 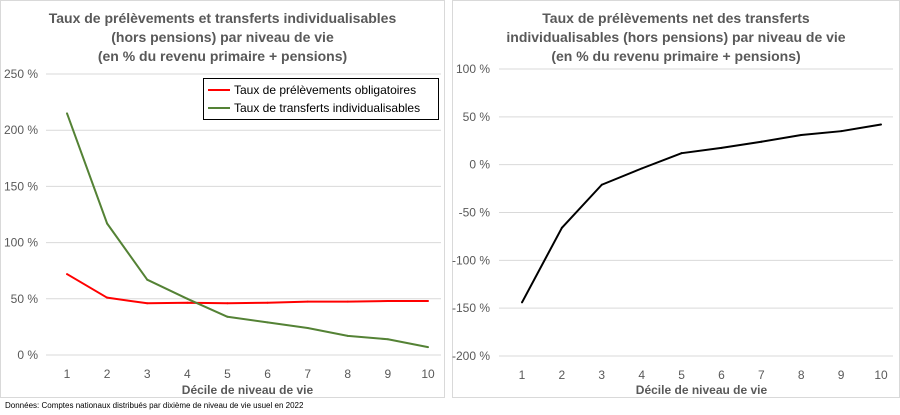 I want to click on left-title-line-2: (hors pensions) par niveau de vie, so click(x=222, y=37).